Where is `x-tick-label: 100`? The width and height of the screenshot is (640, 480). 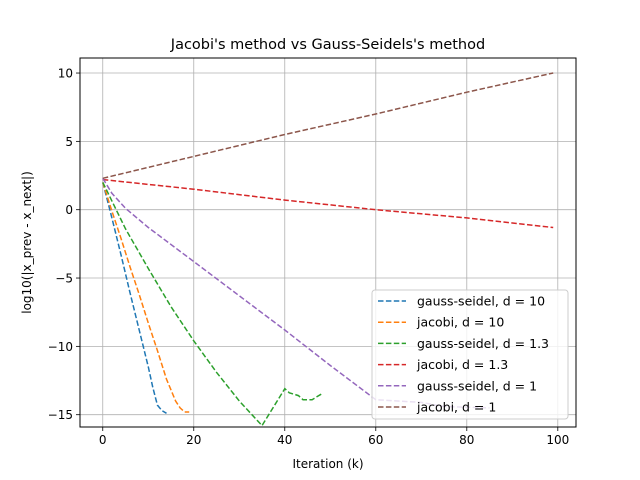 x-tick-label: 100 is located at coordinates (557, 440).